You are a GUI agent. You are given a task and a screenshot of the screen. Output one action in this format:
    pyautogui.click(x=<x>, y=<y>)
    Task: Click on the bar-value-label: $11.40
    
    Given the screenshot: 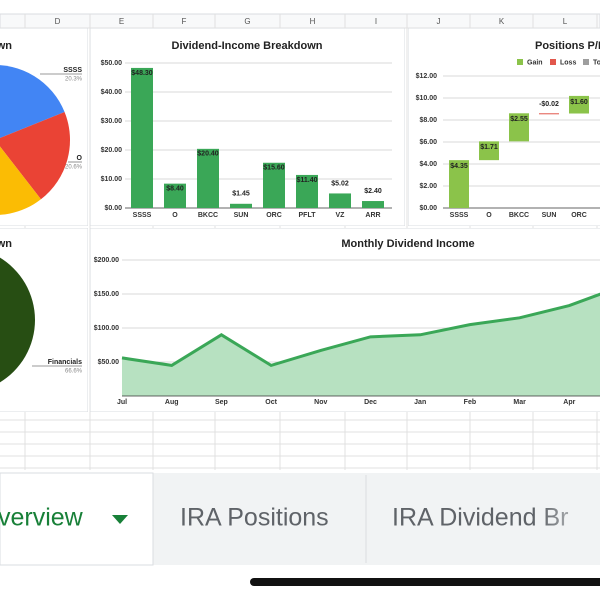 What is the action you would take?
    pyautogui.click(x=306, y=180)
    